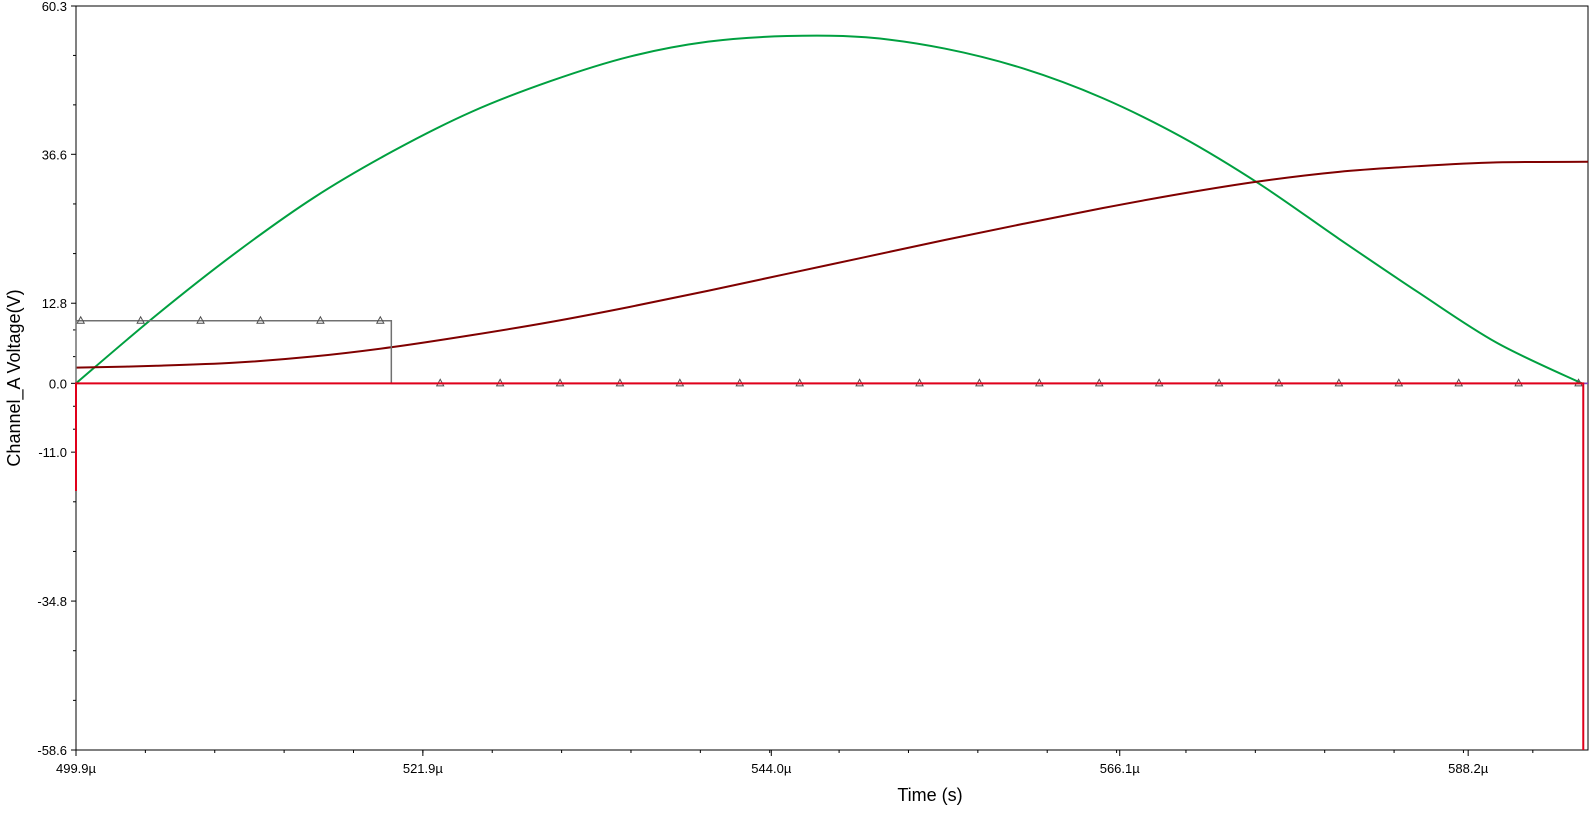 Image resolution: width=1591 pixels, height=818 pixels. What do you see at coordinates (58, 383) in the screenshot?
I see `y-tick-label: 0.0` at bounding box center [58, 383].